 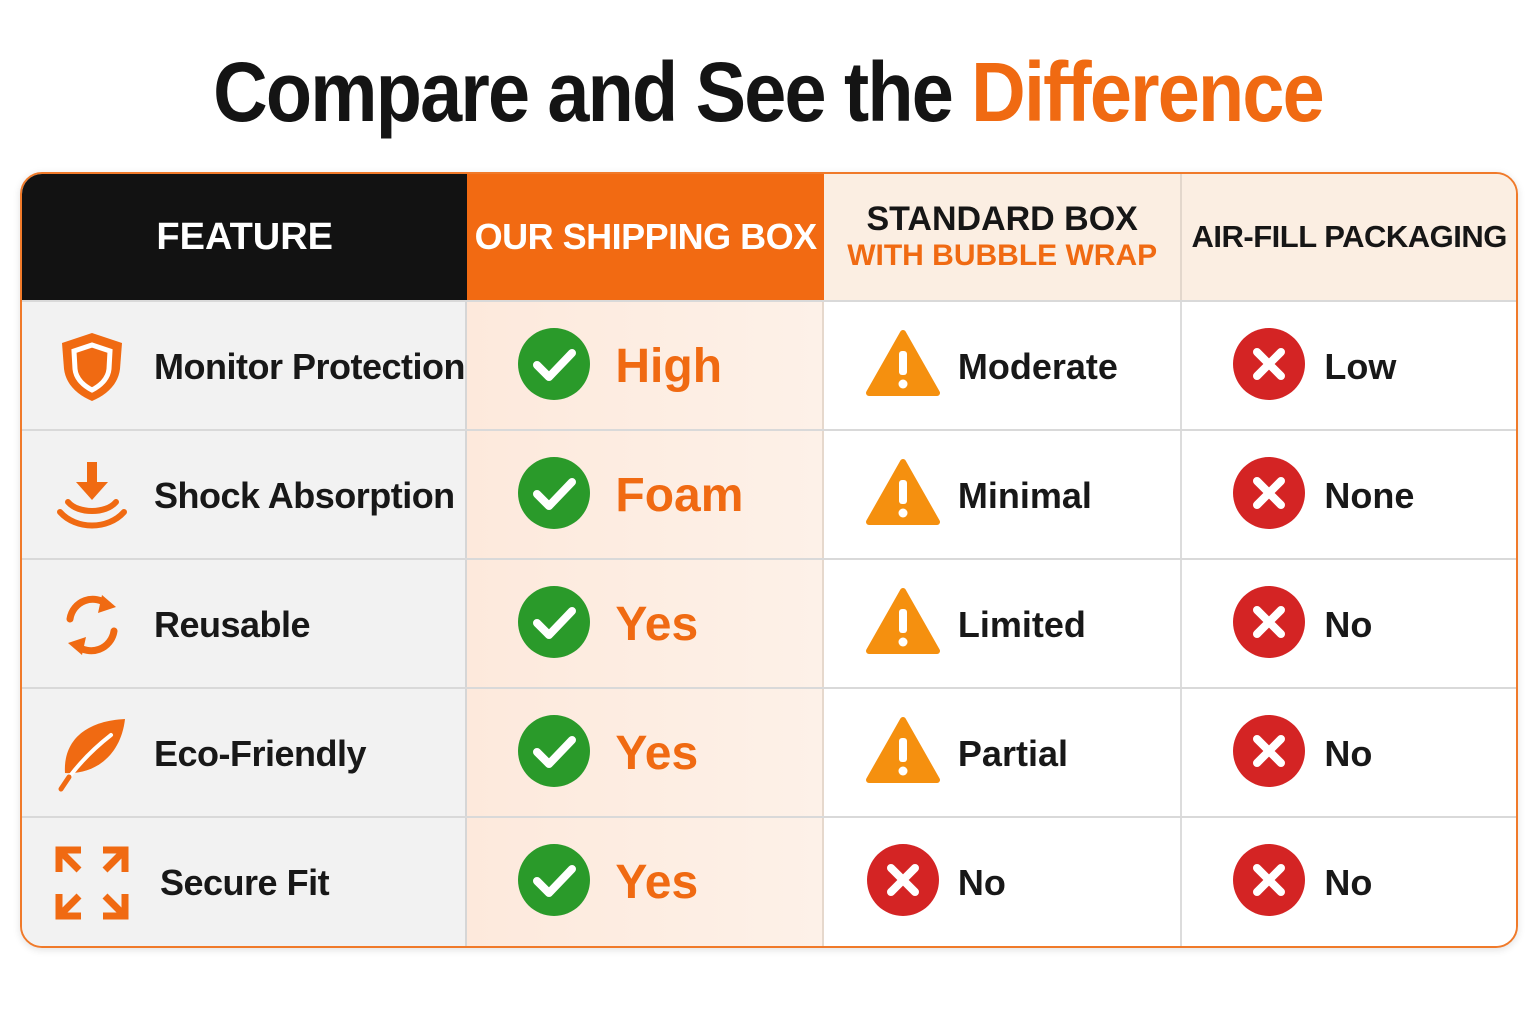 I want to click on feature-cell: Eco-Friendly, so click(x=245, y=753).